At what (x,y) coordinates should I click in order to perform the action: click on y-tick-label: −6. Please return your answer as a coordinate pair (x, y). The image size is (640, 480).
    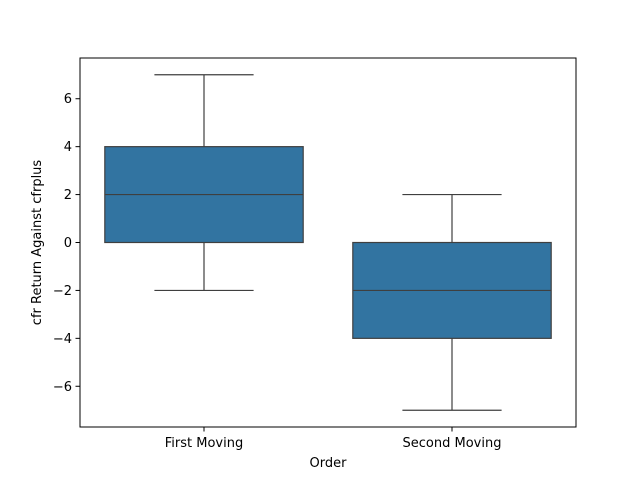
    Looking at the image, I should click on (62, 387).